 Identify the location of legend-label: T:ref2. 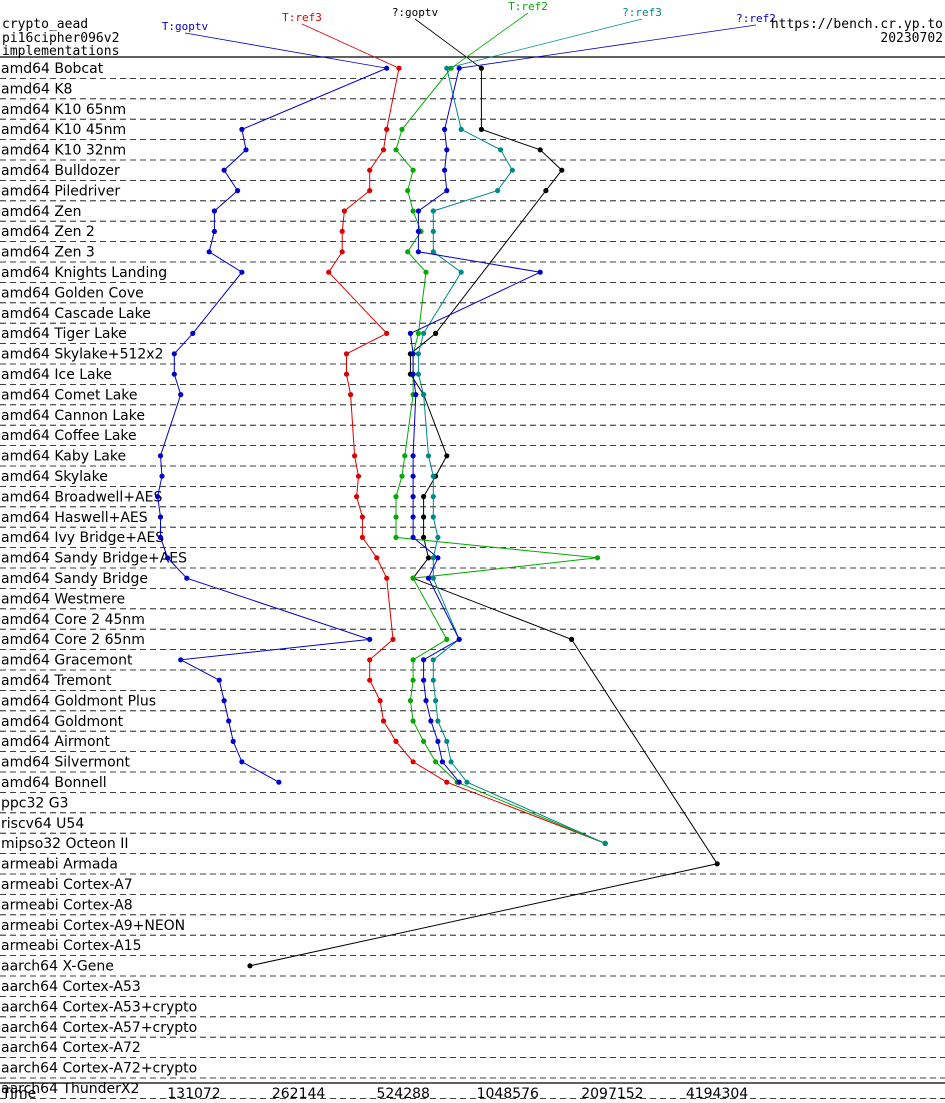
(528, 6).